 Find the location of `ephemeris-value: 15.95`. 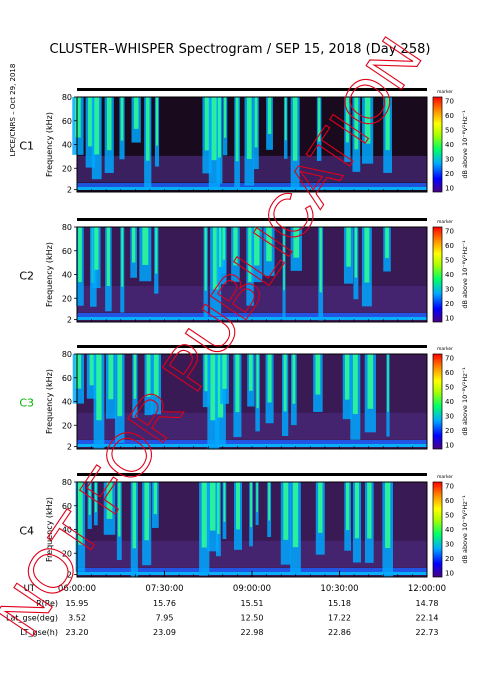

ephemeris-value: 15.95 is located at coordinates (77, 603).